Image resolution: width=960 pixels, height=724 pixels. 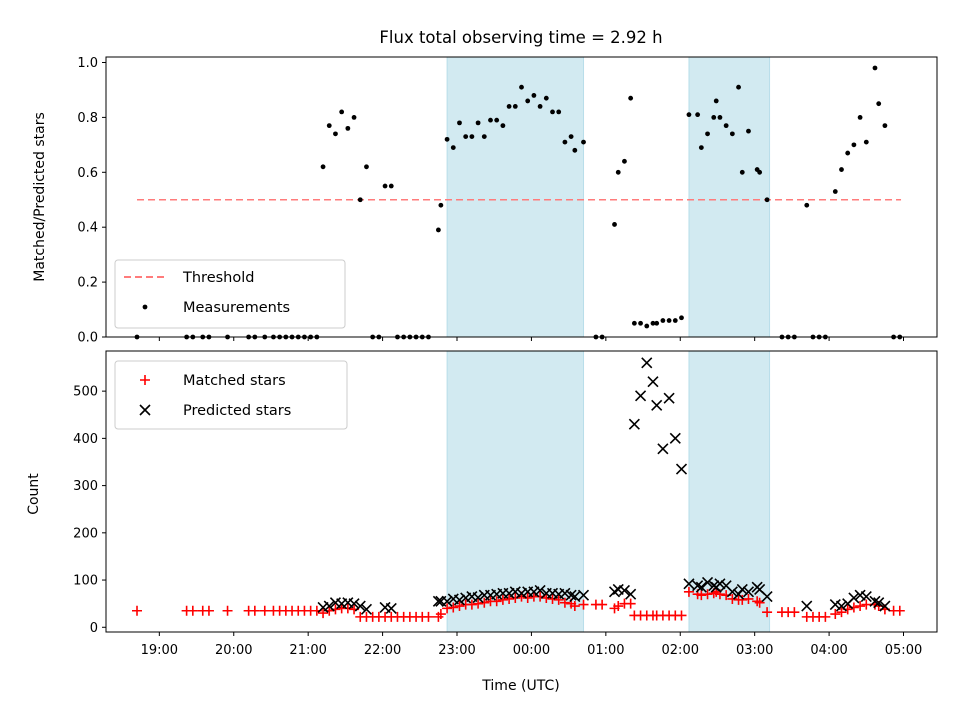 I want to click on chart-title: Flux total observing time = 2.92 h, so click(x=520, y=37).